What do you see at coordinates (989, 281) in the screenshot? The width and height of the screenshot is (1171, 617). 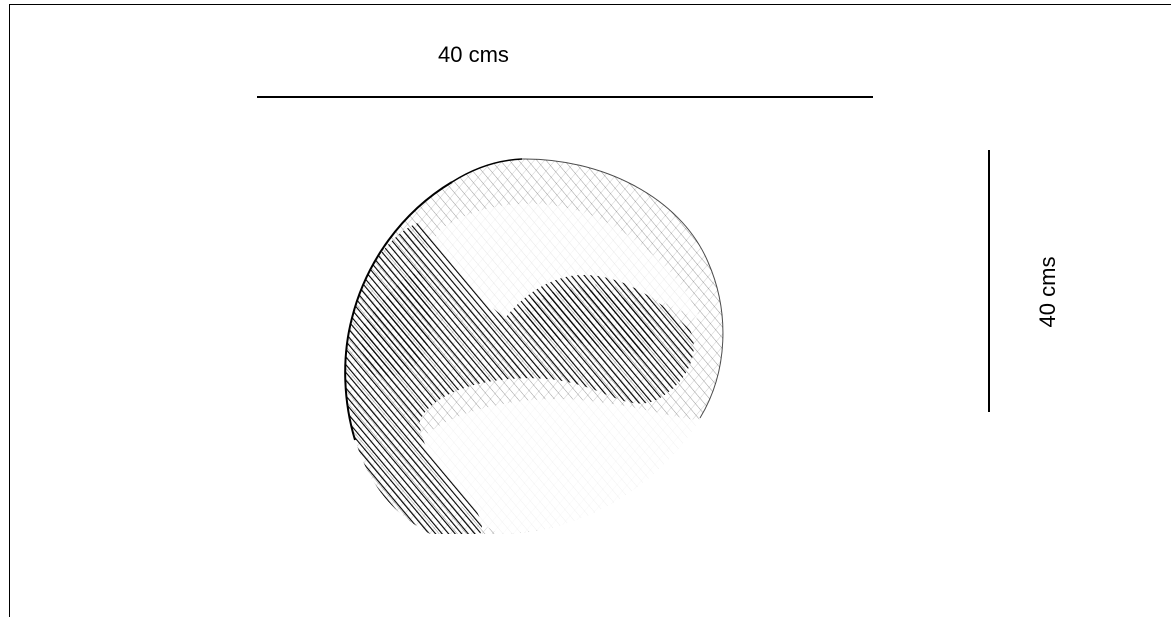 I see `vertical-dimension-line` at bounding box center [989, 281].